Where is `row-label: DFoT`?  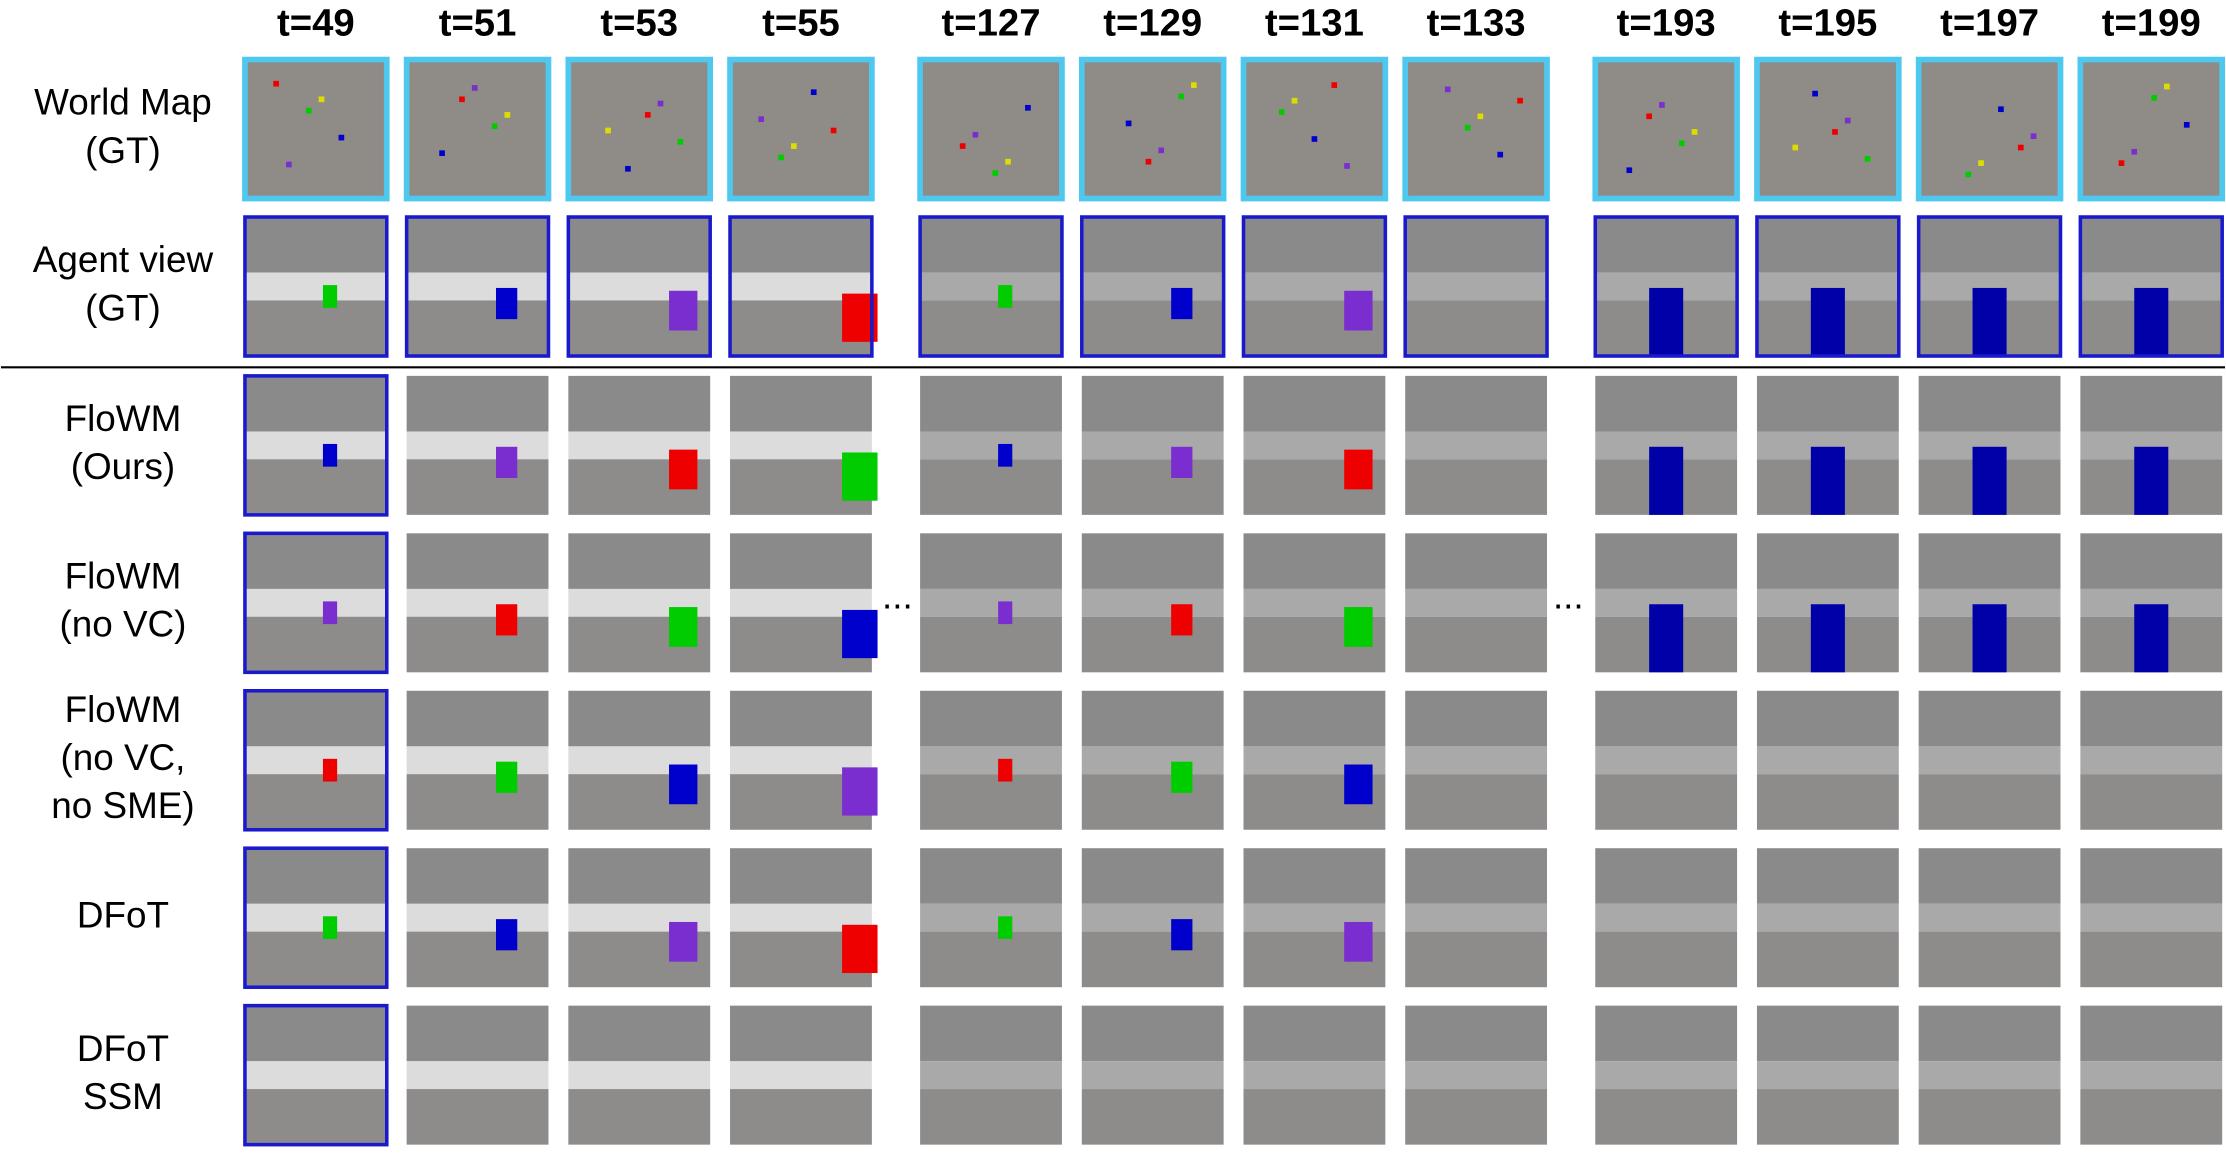
row-label: DFoT is located at coordinates (123, 914).